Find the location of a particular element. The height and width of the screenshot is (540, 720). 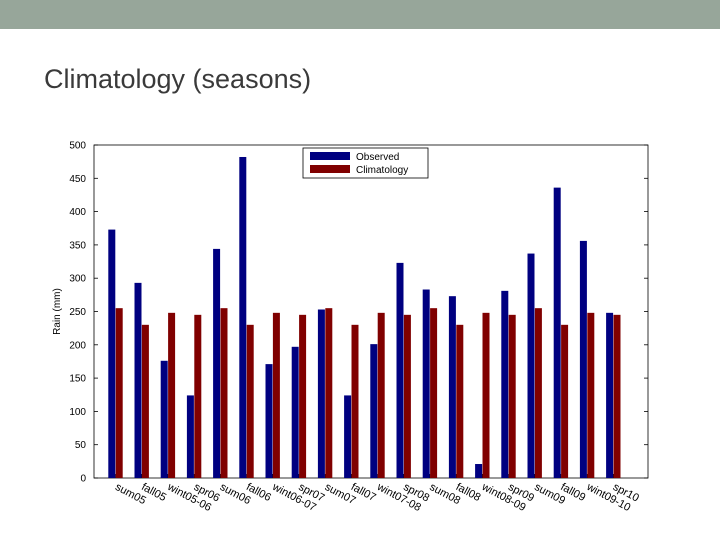

y-axis-label: Rain (mm) is located at coordinates (57, 311).